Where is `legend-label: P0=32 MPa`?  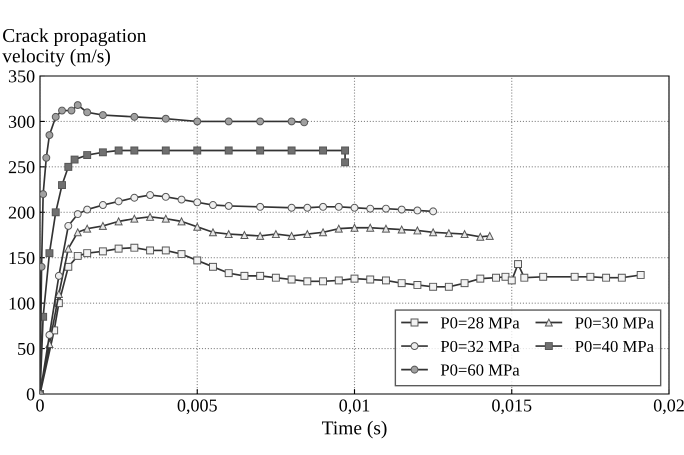
legend-label: P0=32 MPa is located at coordinates (480, 346).